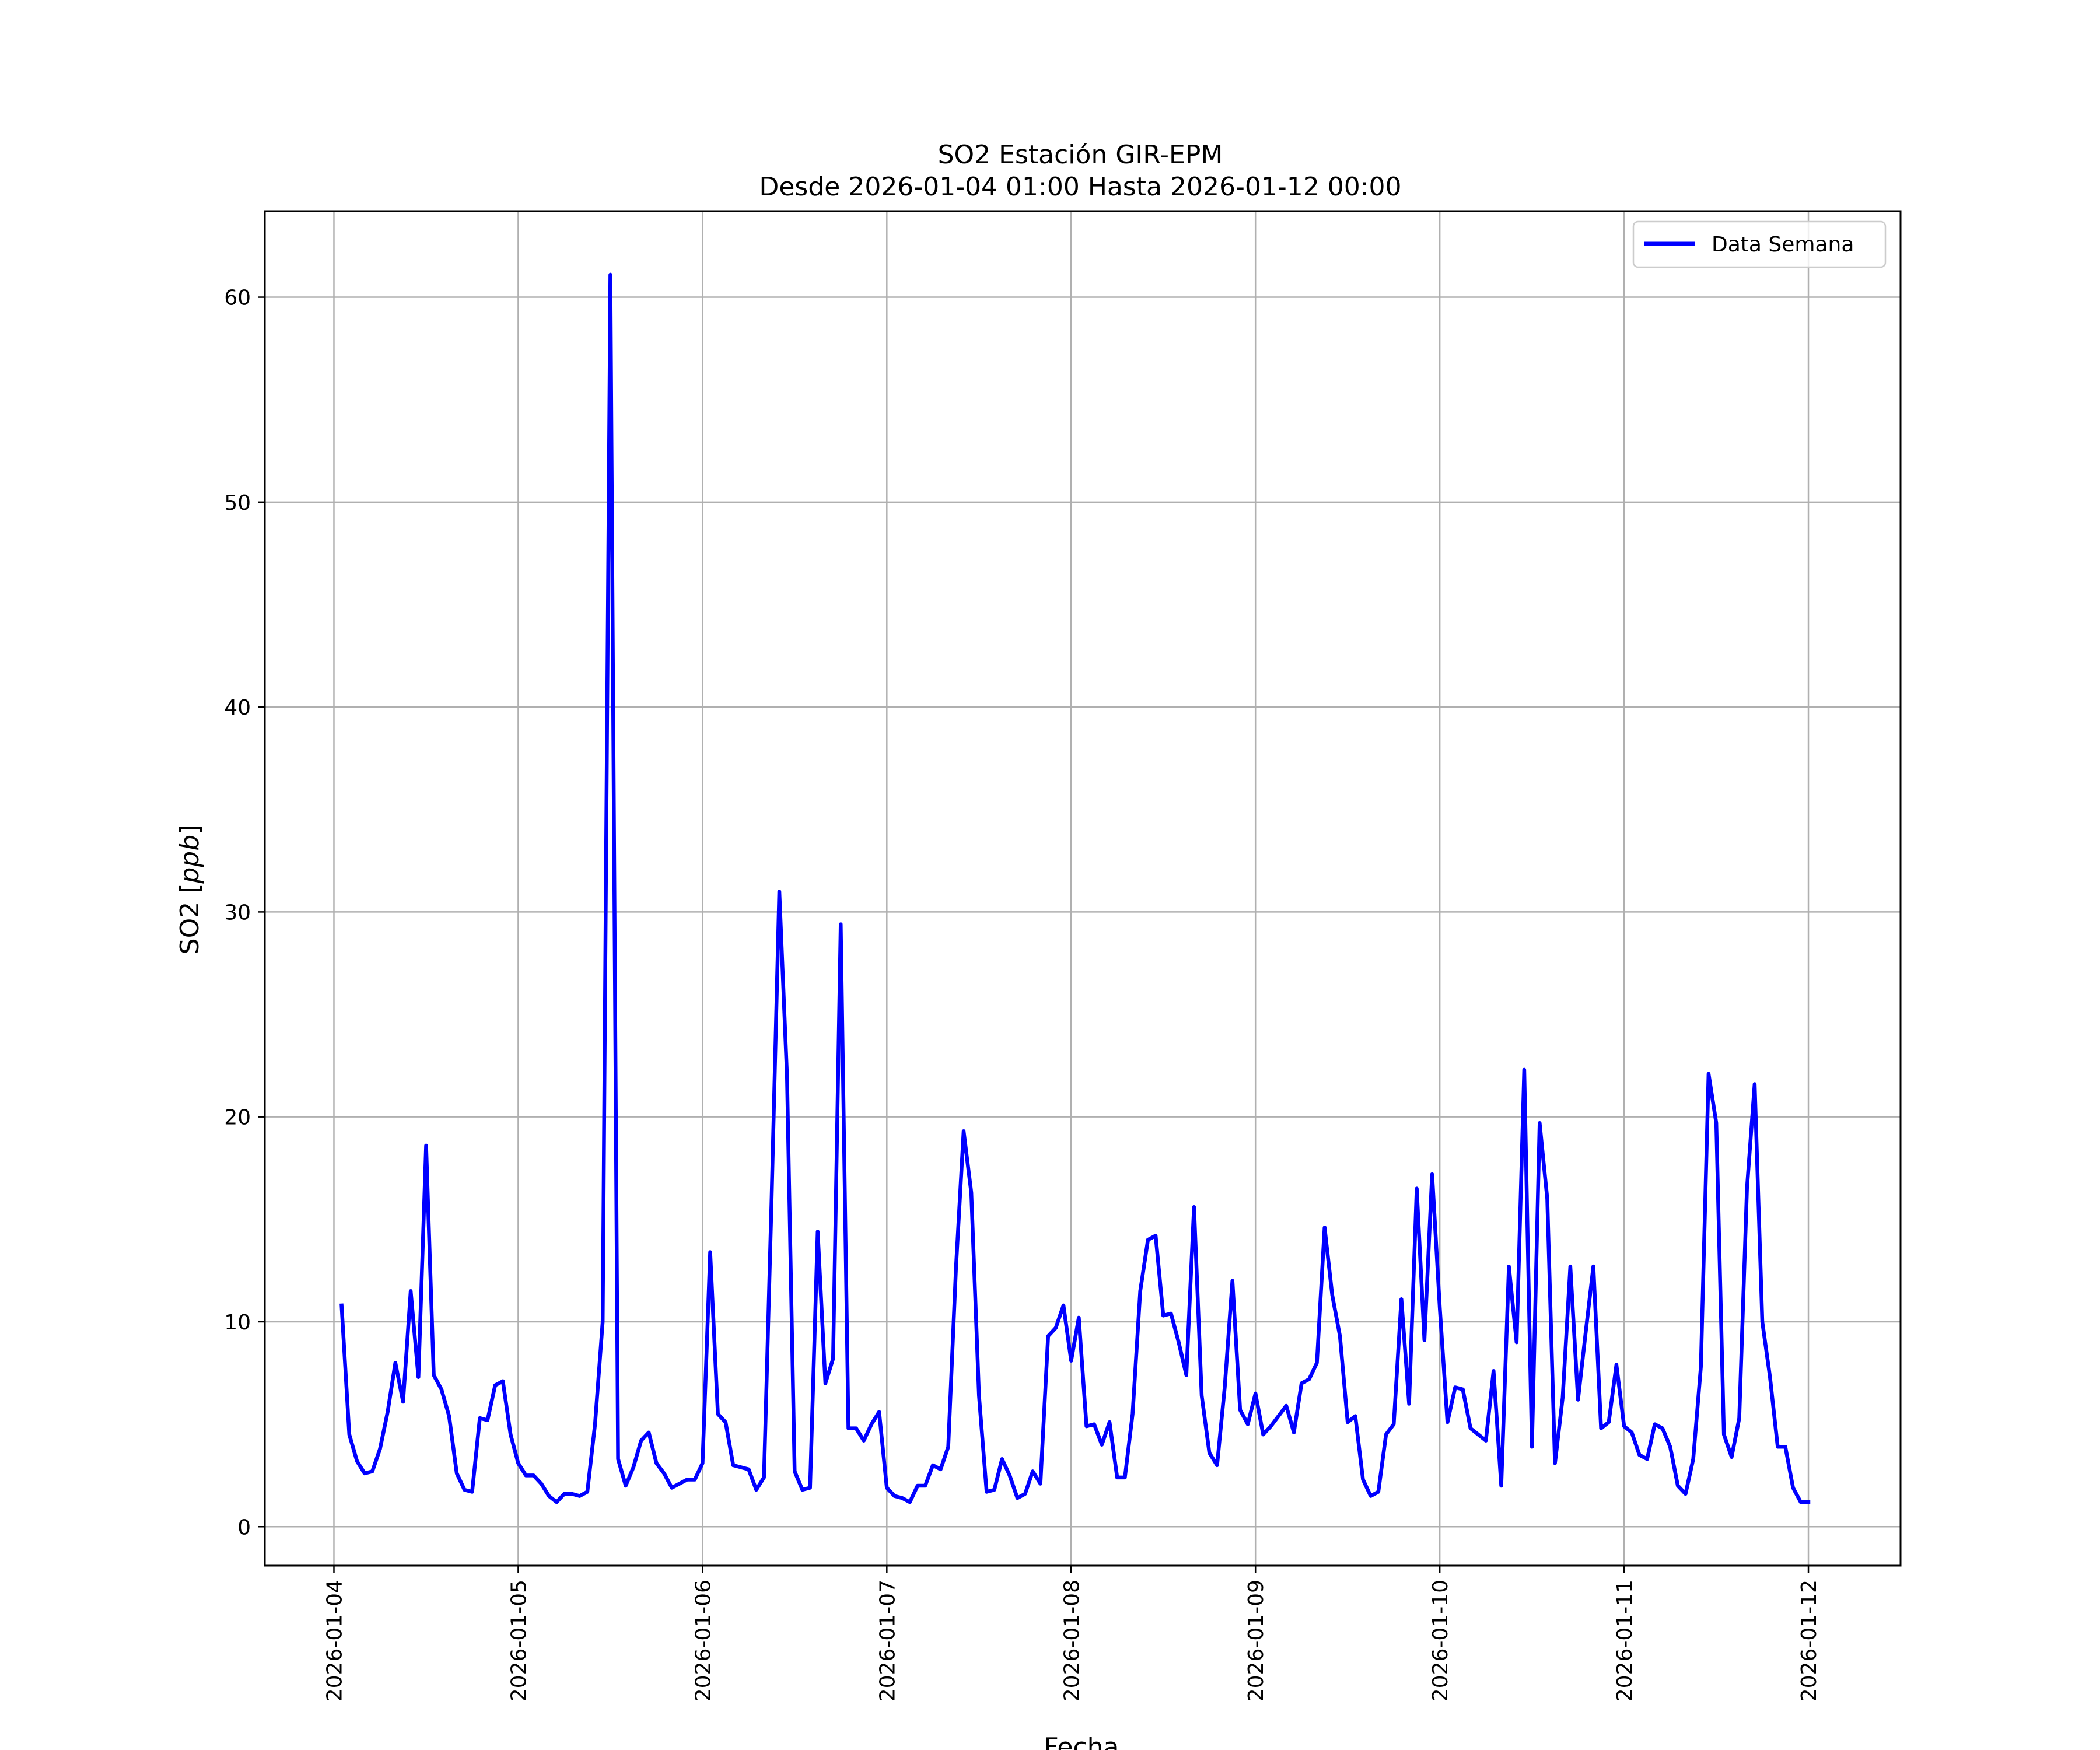 The image size is (2100, 1750). I want to click on x-tick-label: 2026-01-12, so click(1809, 1641).